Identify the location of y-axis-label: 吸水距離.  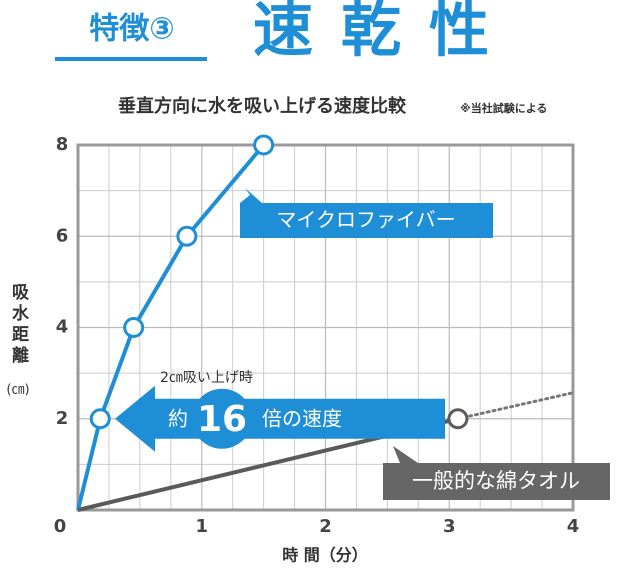
(18, 325).